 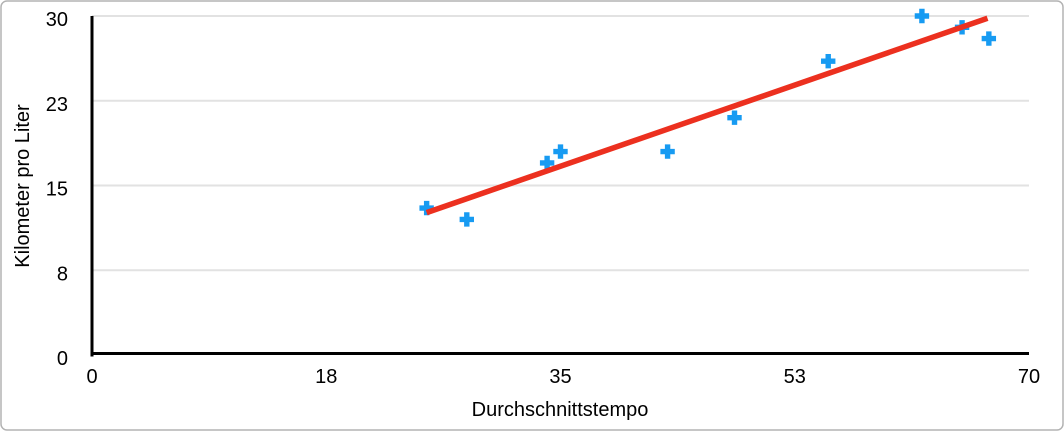 What do you see at coordinates (57, 20) in the screenshot?
I see `y-tick-label: 30` at bounding box center [57, 20].